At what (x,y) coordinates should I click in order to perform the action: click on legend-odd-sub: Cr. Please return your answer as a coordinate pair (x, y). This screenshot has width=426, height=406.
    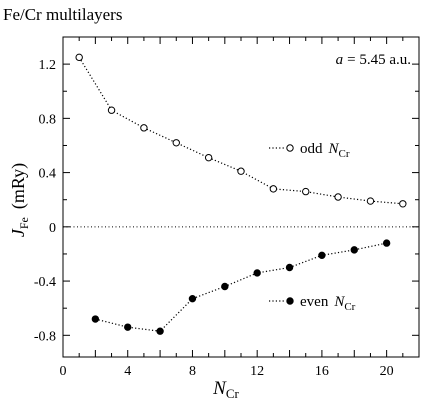
    Looking at the image, I should click on (344, 154).